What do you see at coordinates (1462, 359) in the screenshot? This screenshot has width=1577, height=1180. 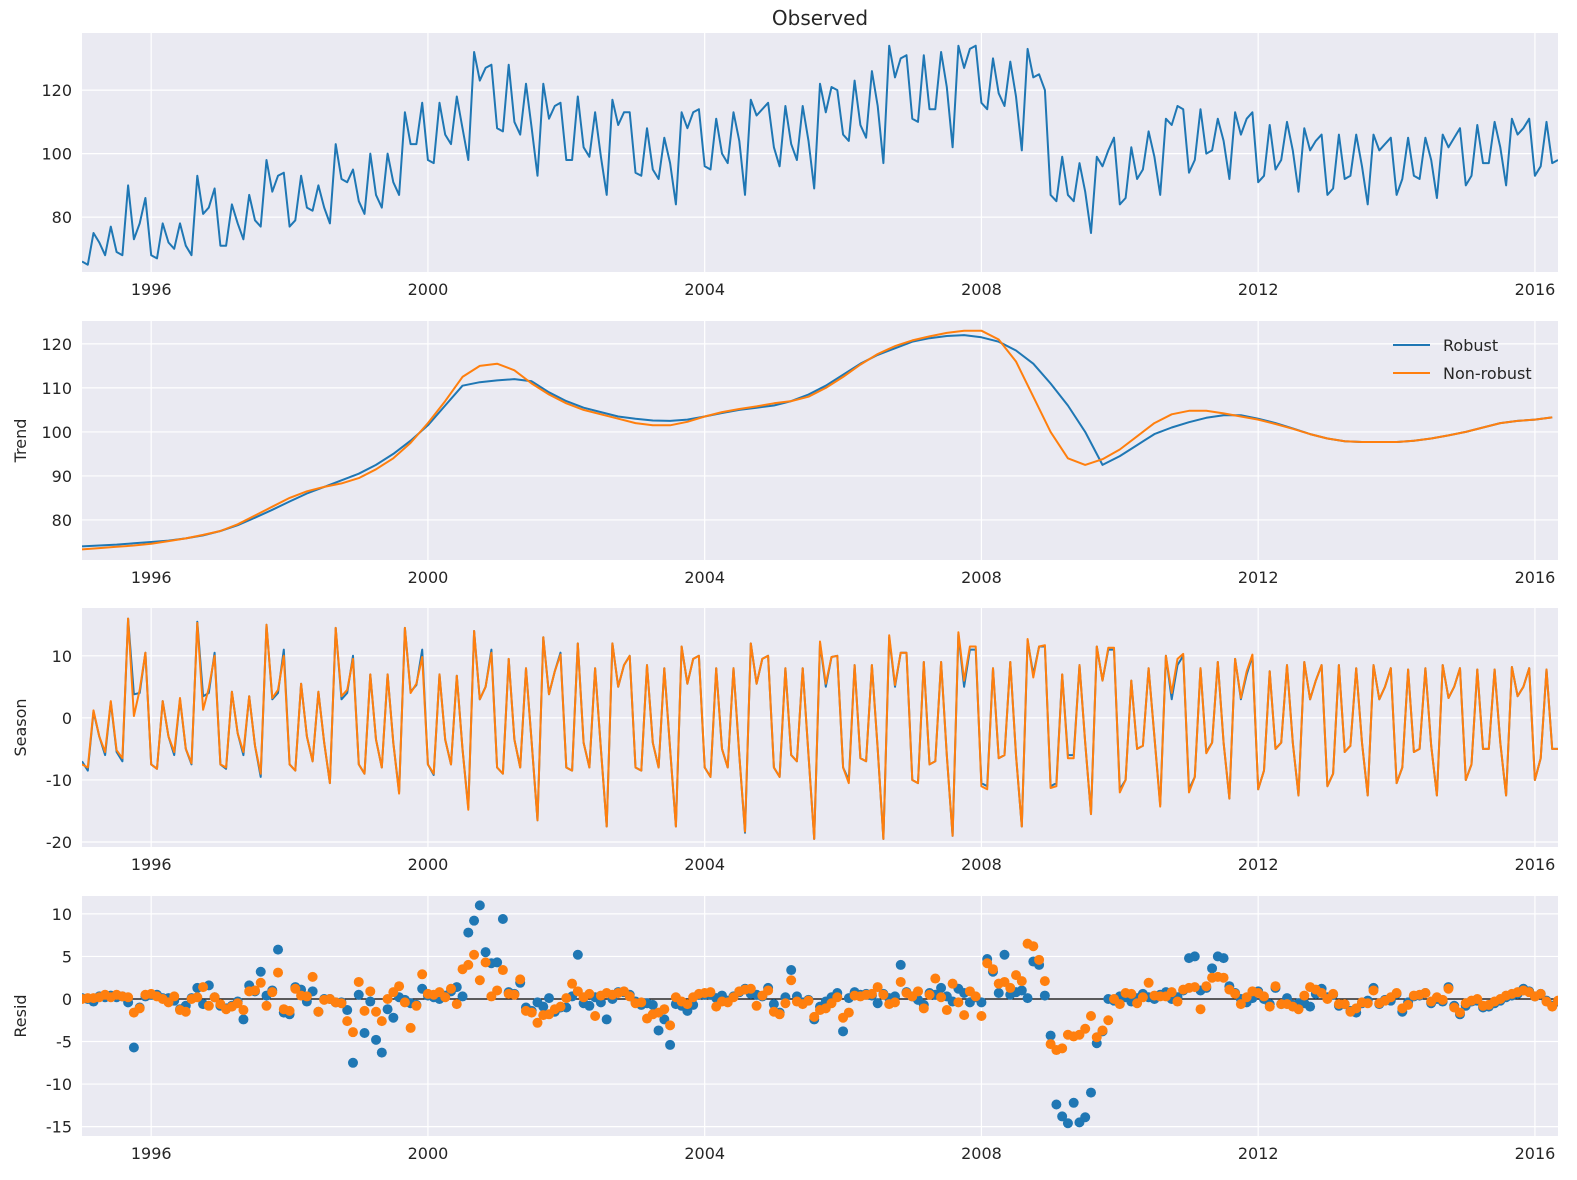 I see `legend: Robust Non-robust` at bounding box center [1462, 359].